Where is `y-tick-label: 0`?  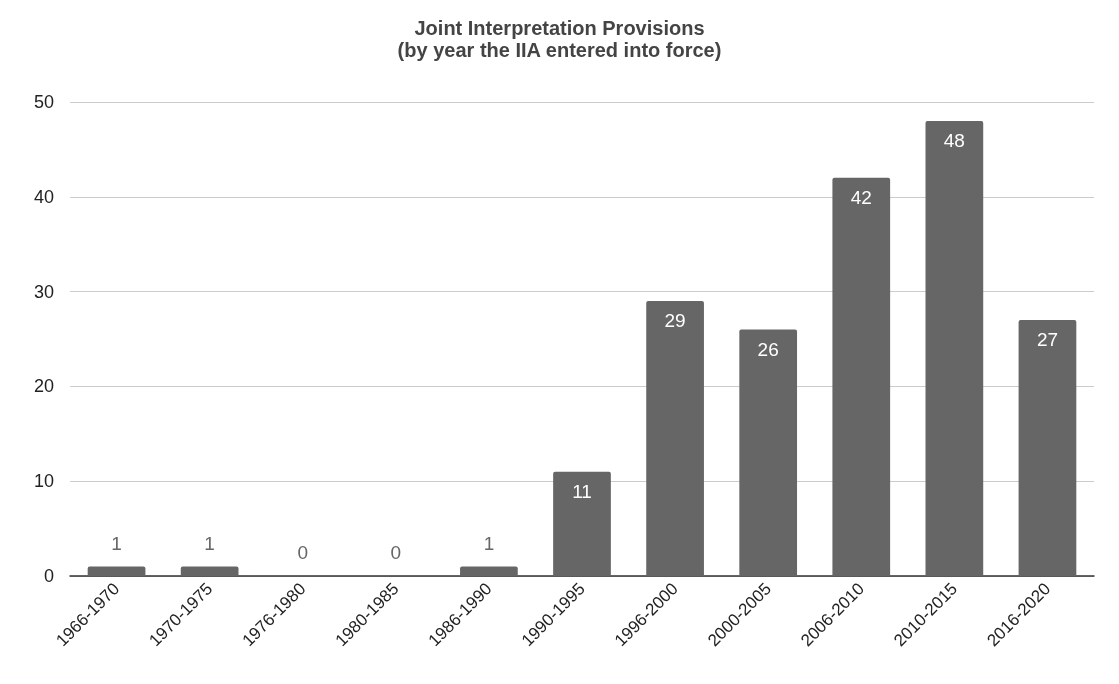
y-tick-label: 0 is located at coordinates (48, 576).